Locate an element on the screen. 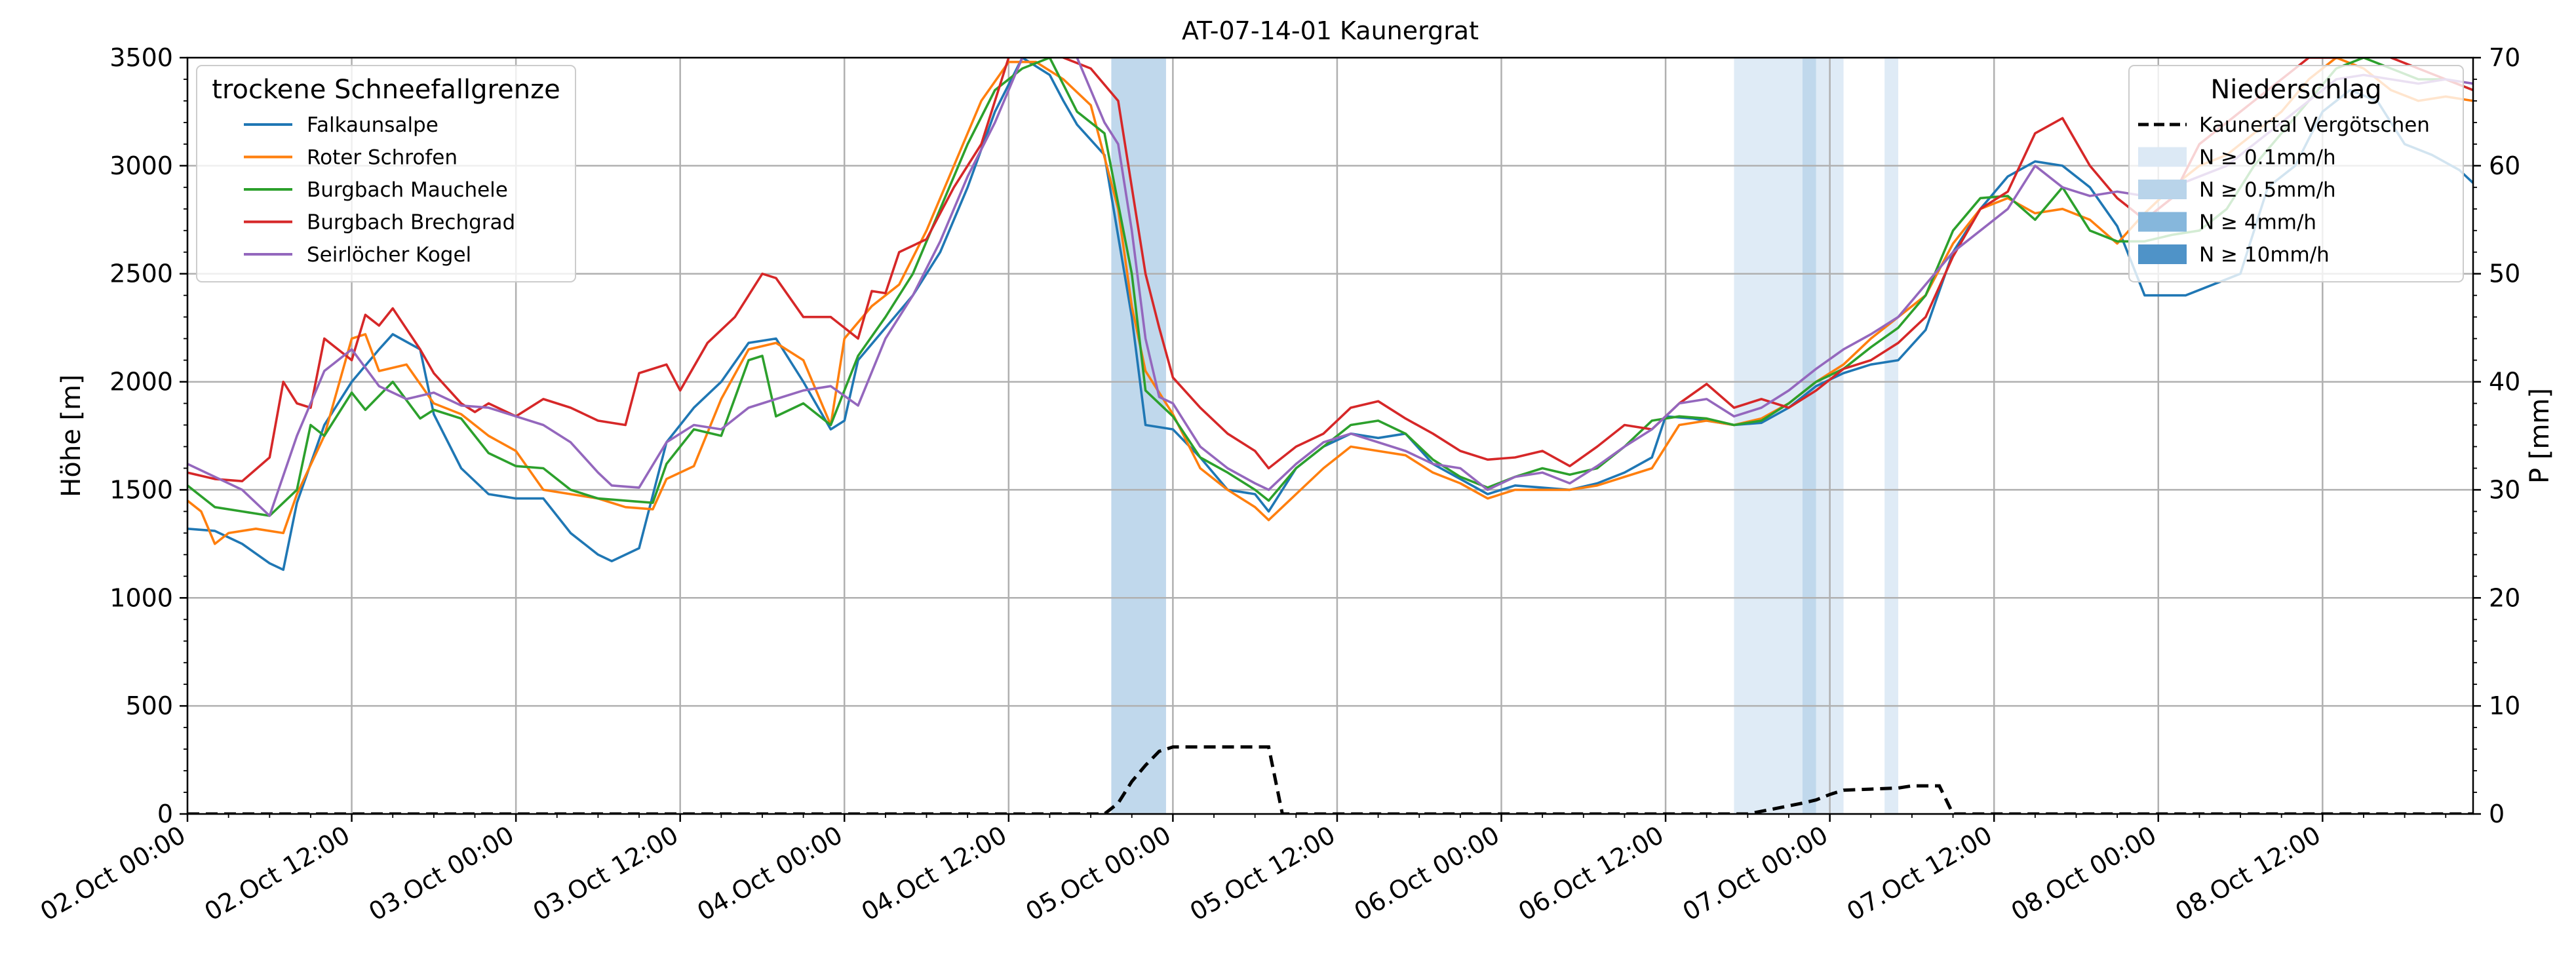 The width and height of the screenshot is (2576, 966). y-right-tick-label: 60 is located at coordinates (2504, 165).